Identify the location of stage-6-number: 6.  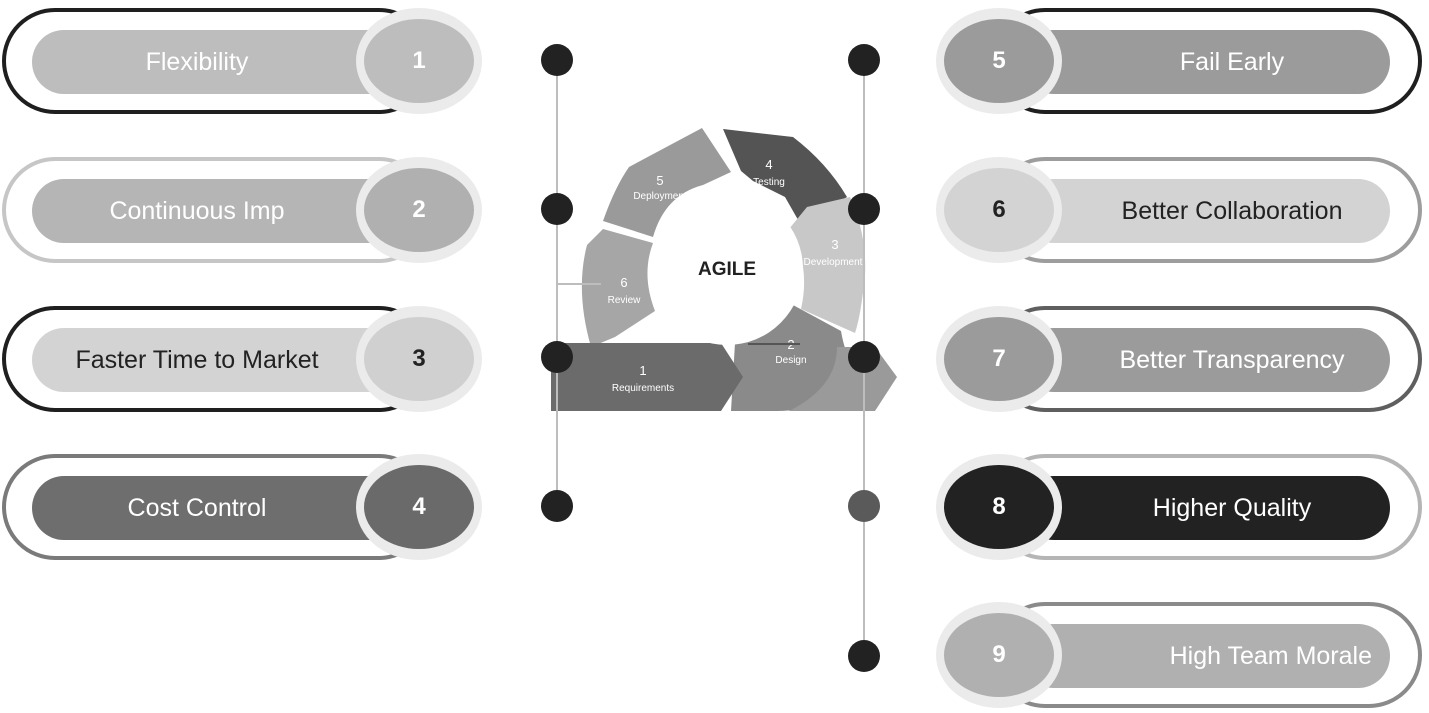
(623, 282).